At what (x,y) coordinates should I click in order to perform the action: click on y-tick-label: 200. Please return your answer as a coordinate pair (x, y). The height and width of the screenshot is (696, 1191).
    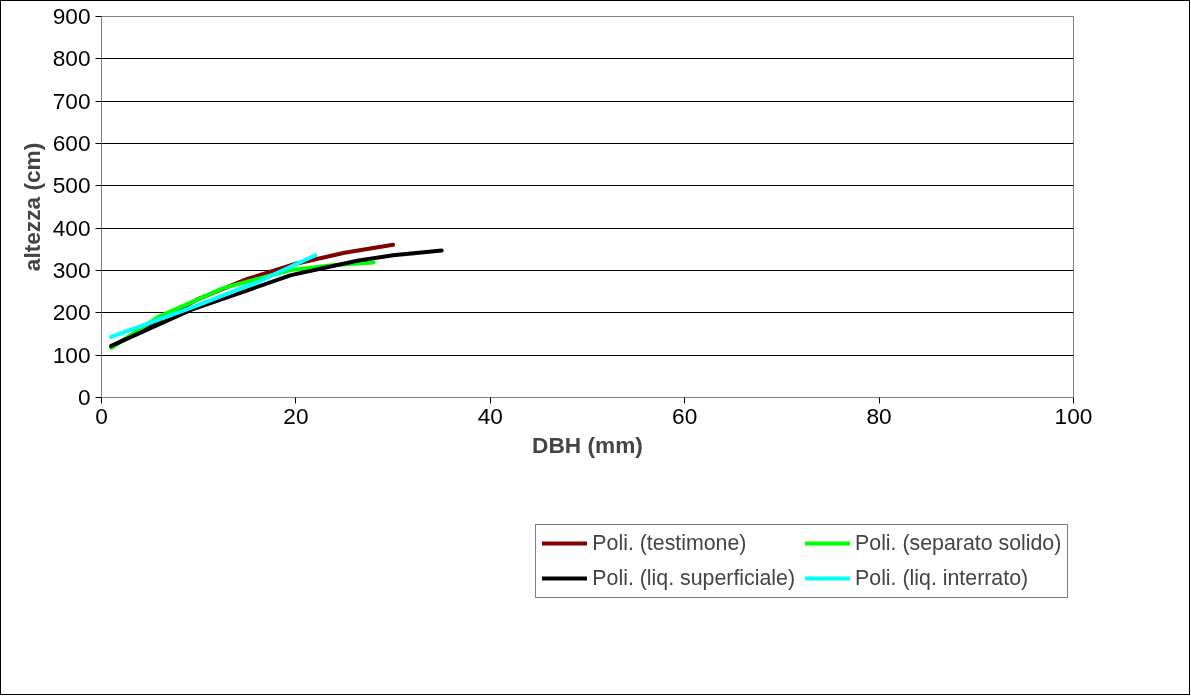
    Looking at the image, I should click on (71, 312).